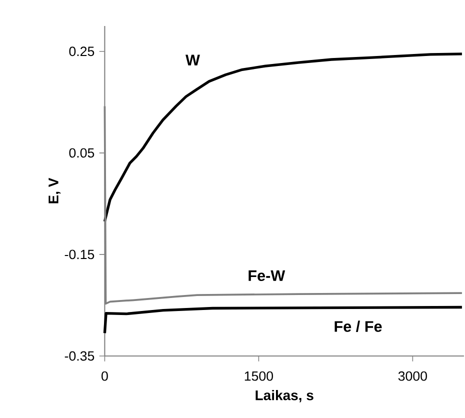 The width and height of the screenshot is (465, 418). Describe the element at coordinates (285, 396) in the screenshot. I see `x-axis-title: Laikas, s` at that location.